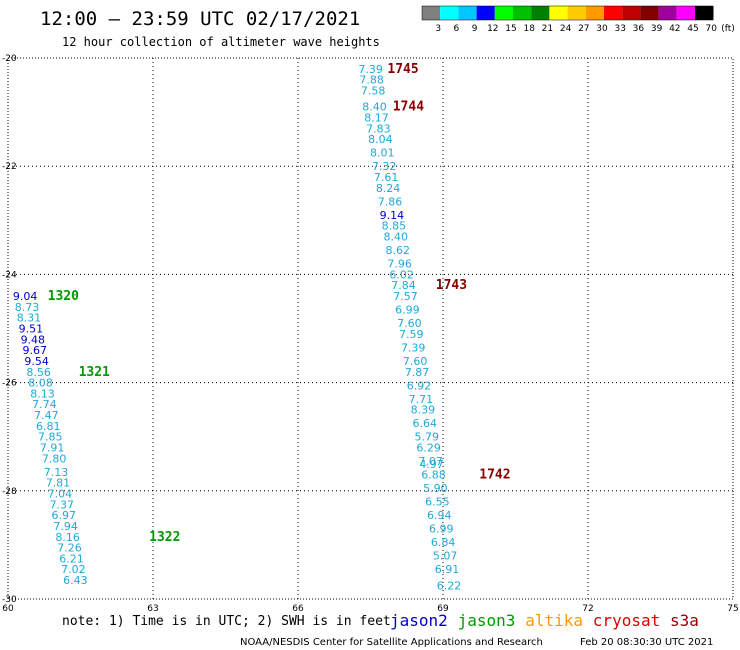 The width and height of the screenshot is (740, 650). Describe the element at coordinates (50, 437) in the screenshot. I see `wave-height-value: 7.85` at that location.